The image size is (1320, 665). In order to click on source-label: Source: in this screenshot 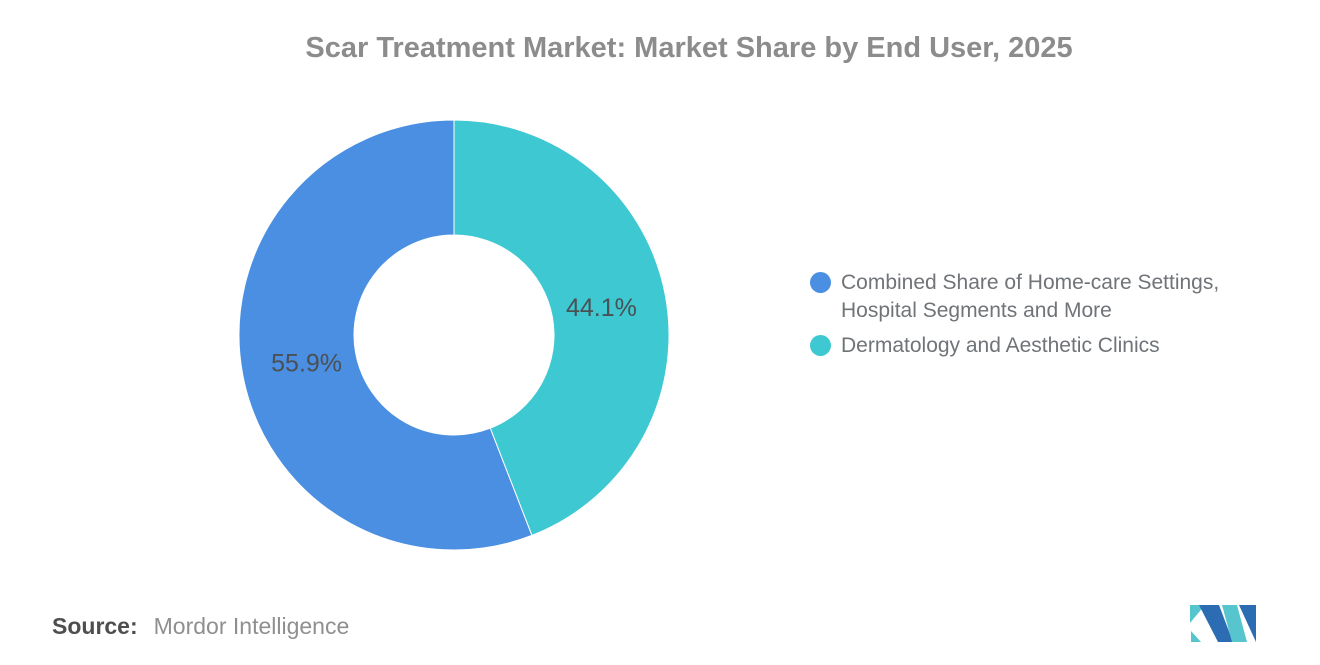, I will do `click(95, 626)`.